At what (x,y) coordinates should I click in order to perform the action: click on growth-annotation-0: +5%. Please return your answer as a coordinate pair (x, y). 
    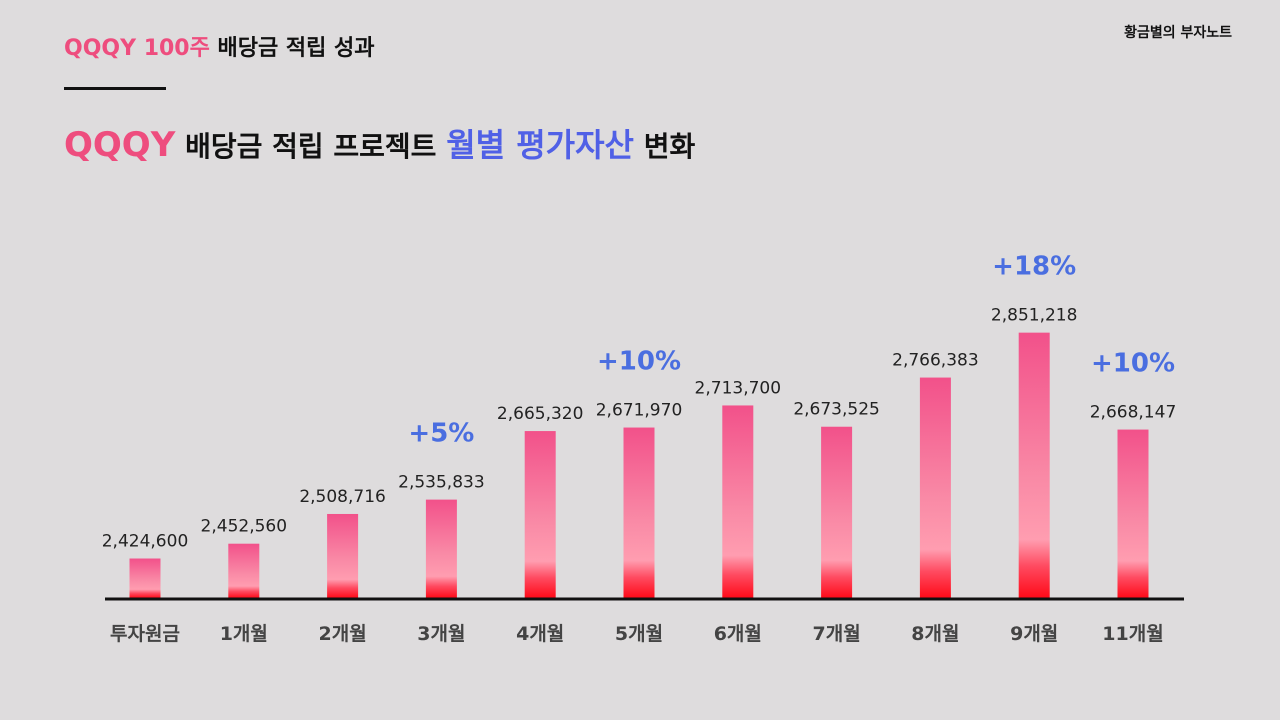
    Looking at the image, I should click on (441, 434).